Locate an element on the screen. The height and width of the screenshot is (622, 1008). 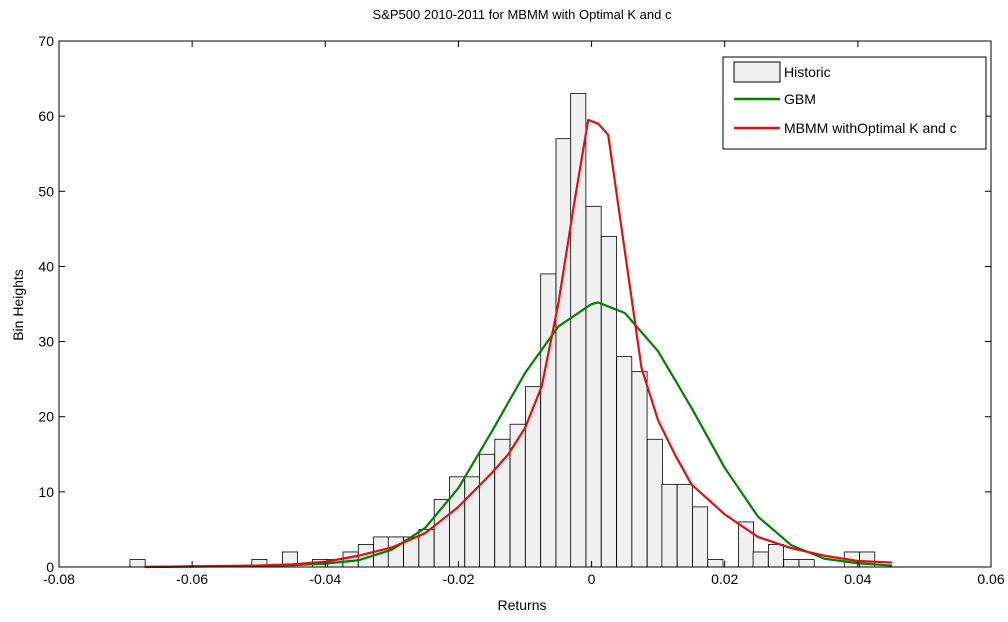
legend-label-historic: Historic is located at coordinates (807, 72).